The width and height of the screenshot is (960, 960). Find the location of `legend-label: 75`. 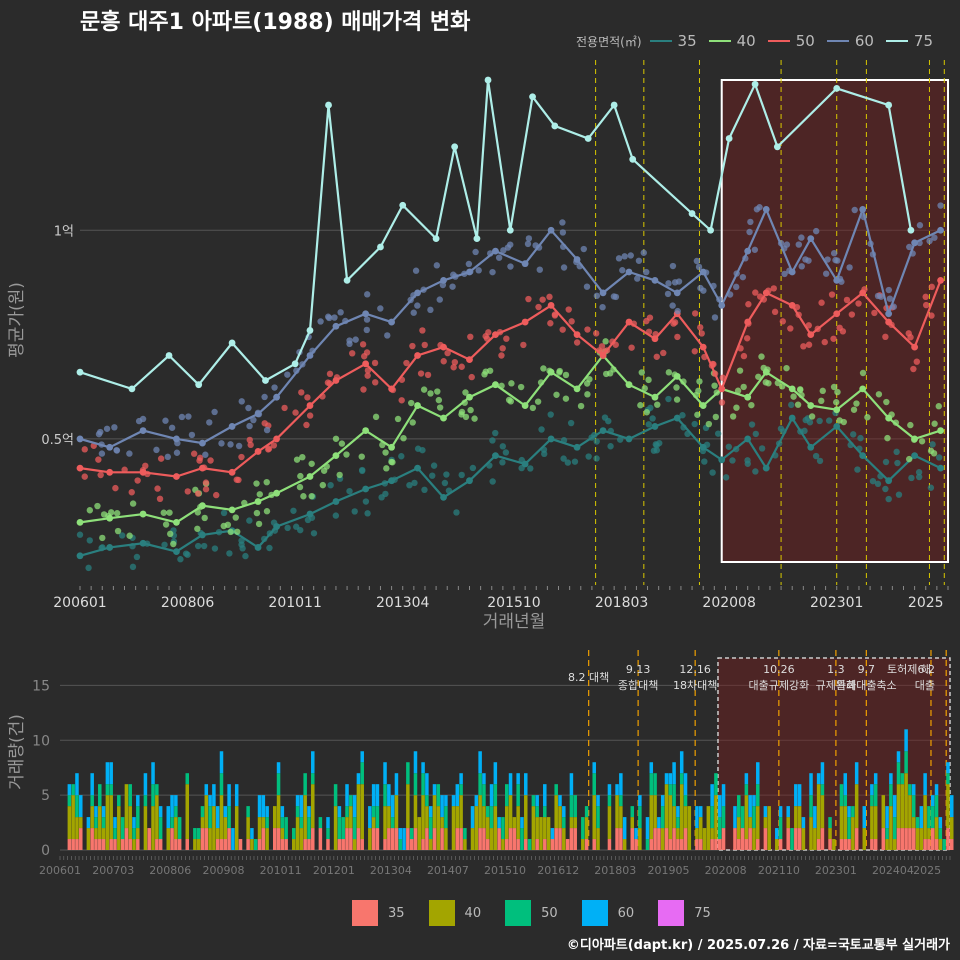

legend-label: 75 is located at coordinates (923, 41).